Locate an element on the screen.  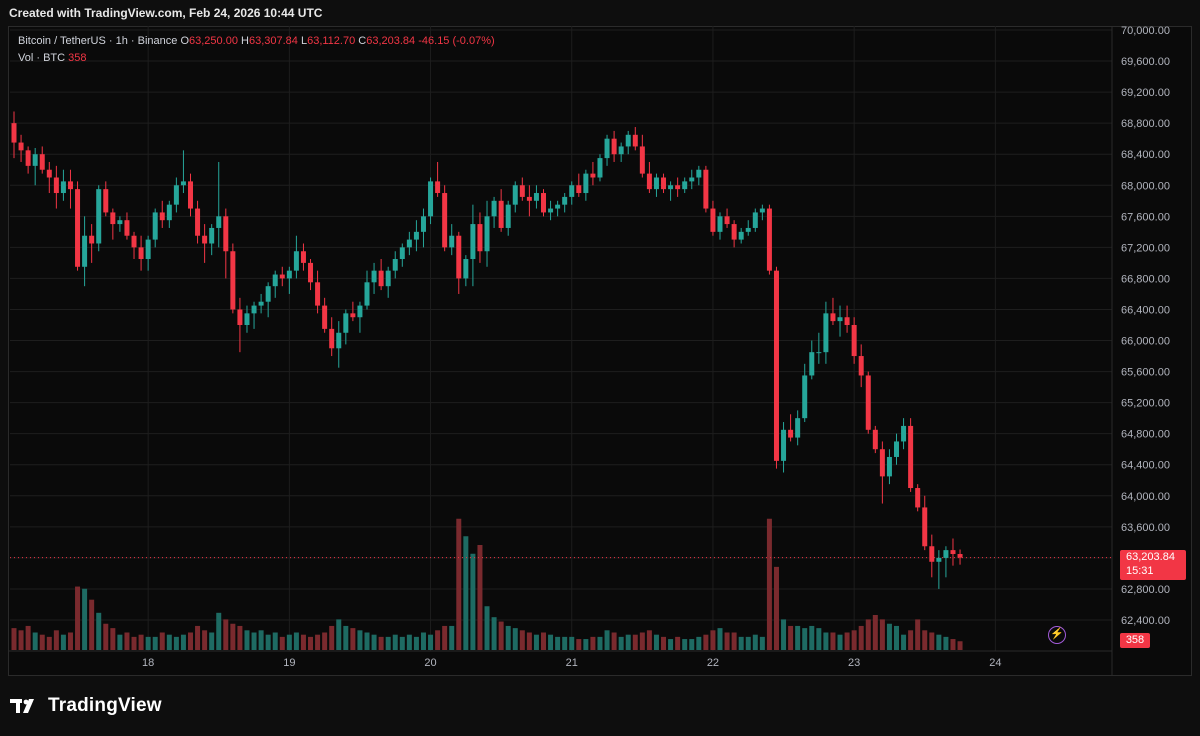
y-tick-label: 69,200.00 is located at coordinates (1145, 93).